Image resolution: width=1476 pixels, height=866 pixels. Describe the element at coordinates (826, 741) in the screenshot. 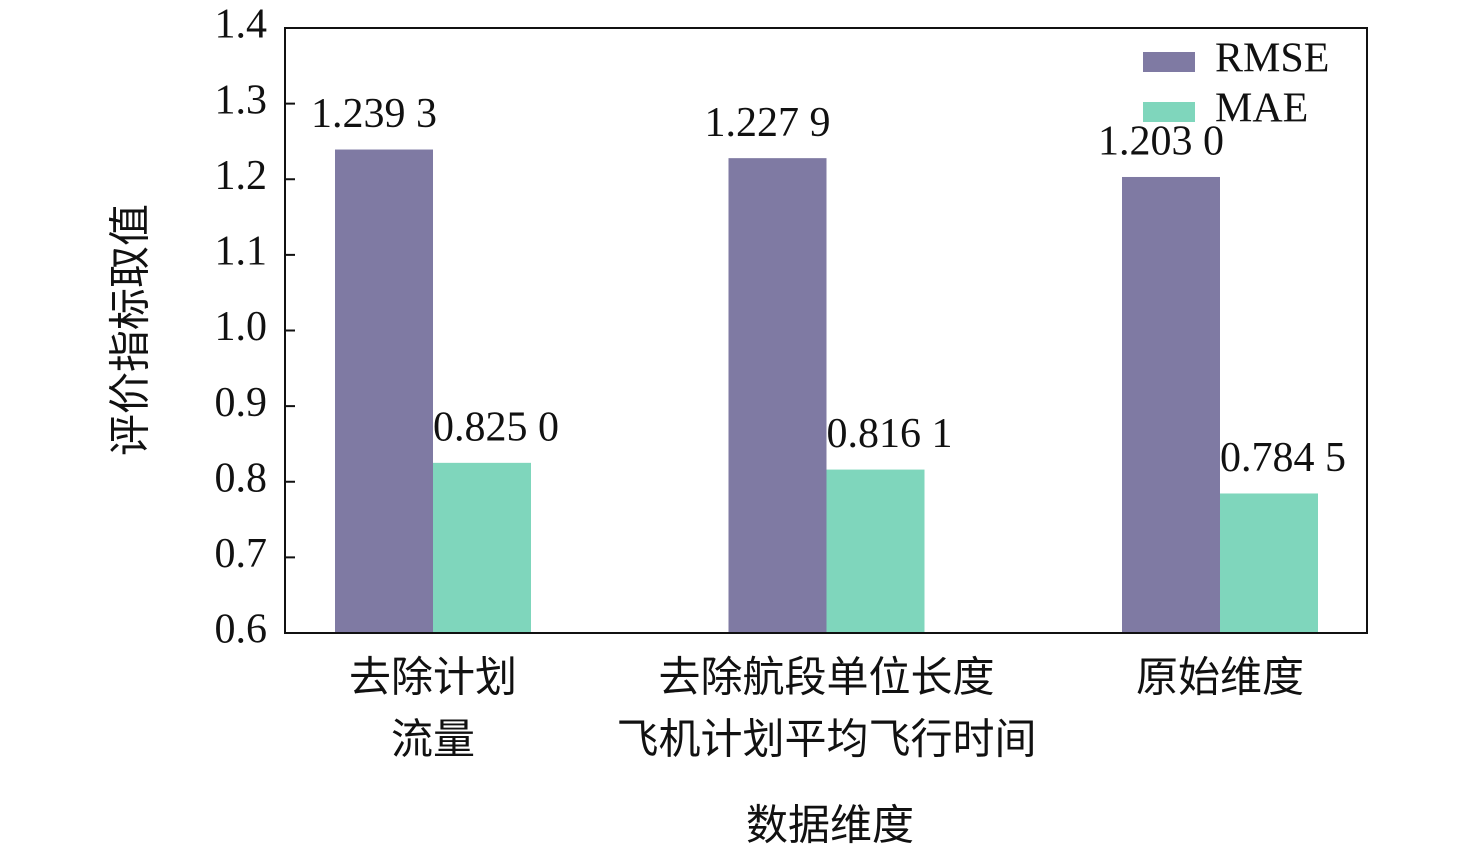

I see `x-tick-label: 飞机计划平均飞行时间` at that location.